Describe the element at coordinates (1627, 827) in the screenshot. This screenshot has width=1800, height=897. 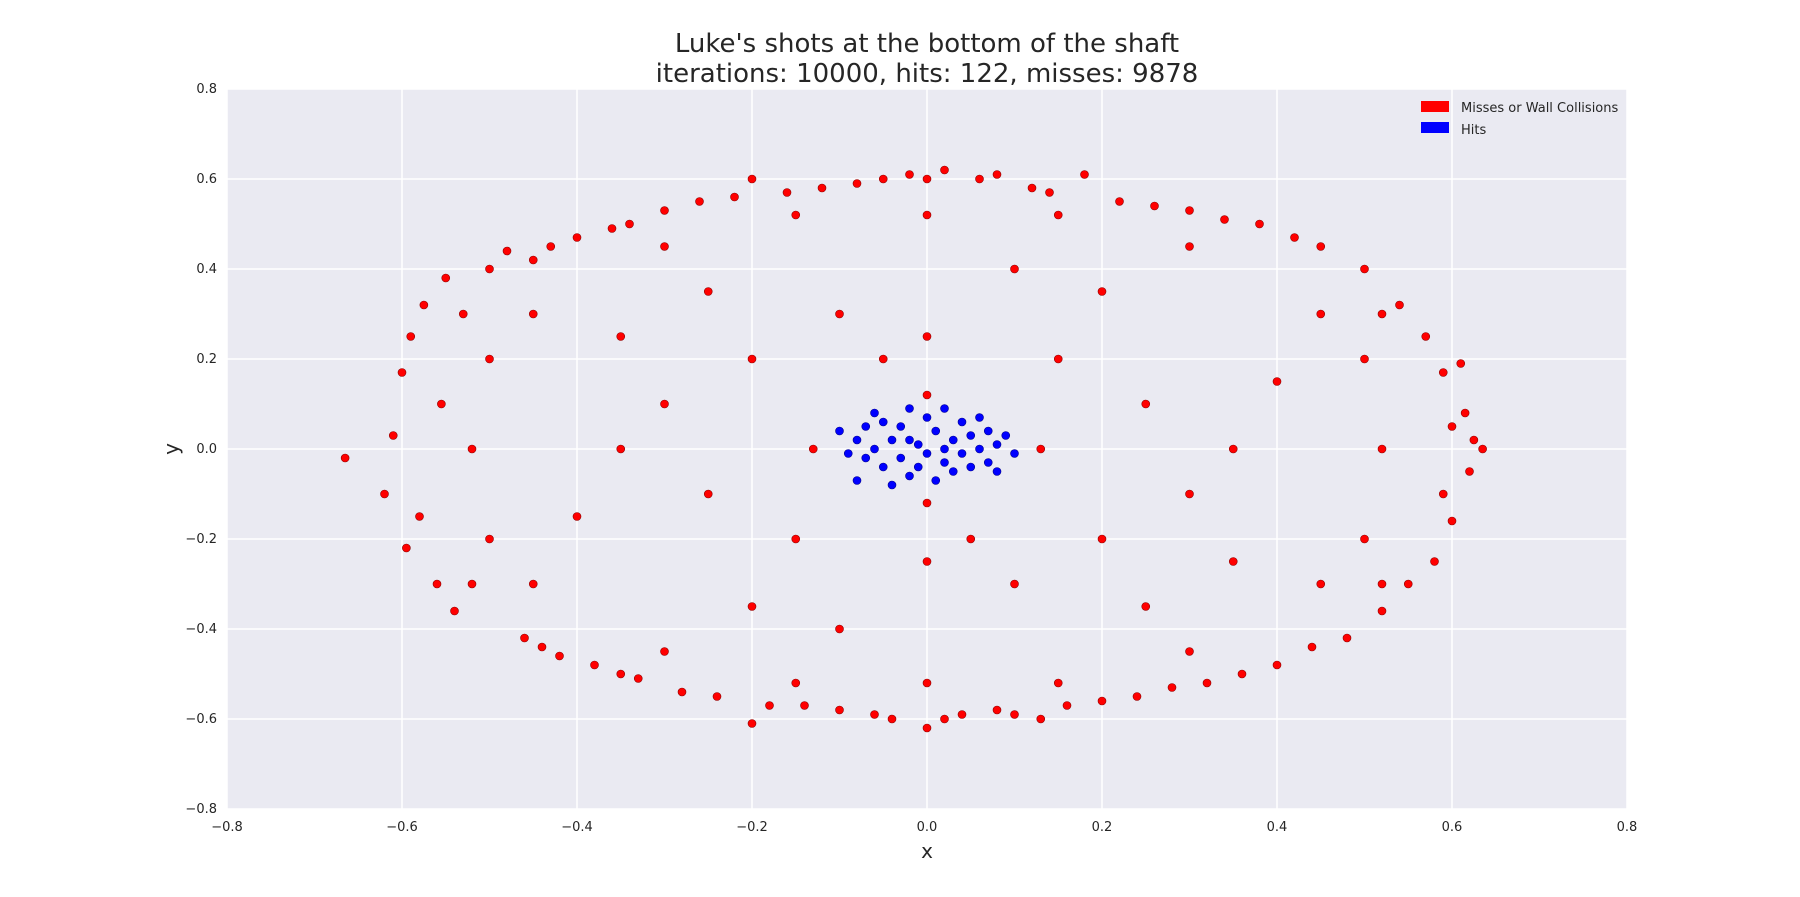
I see `x-tick-label: 0.8` at that location.